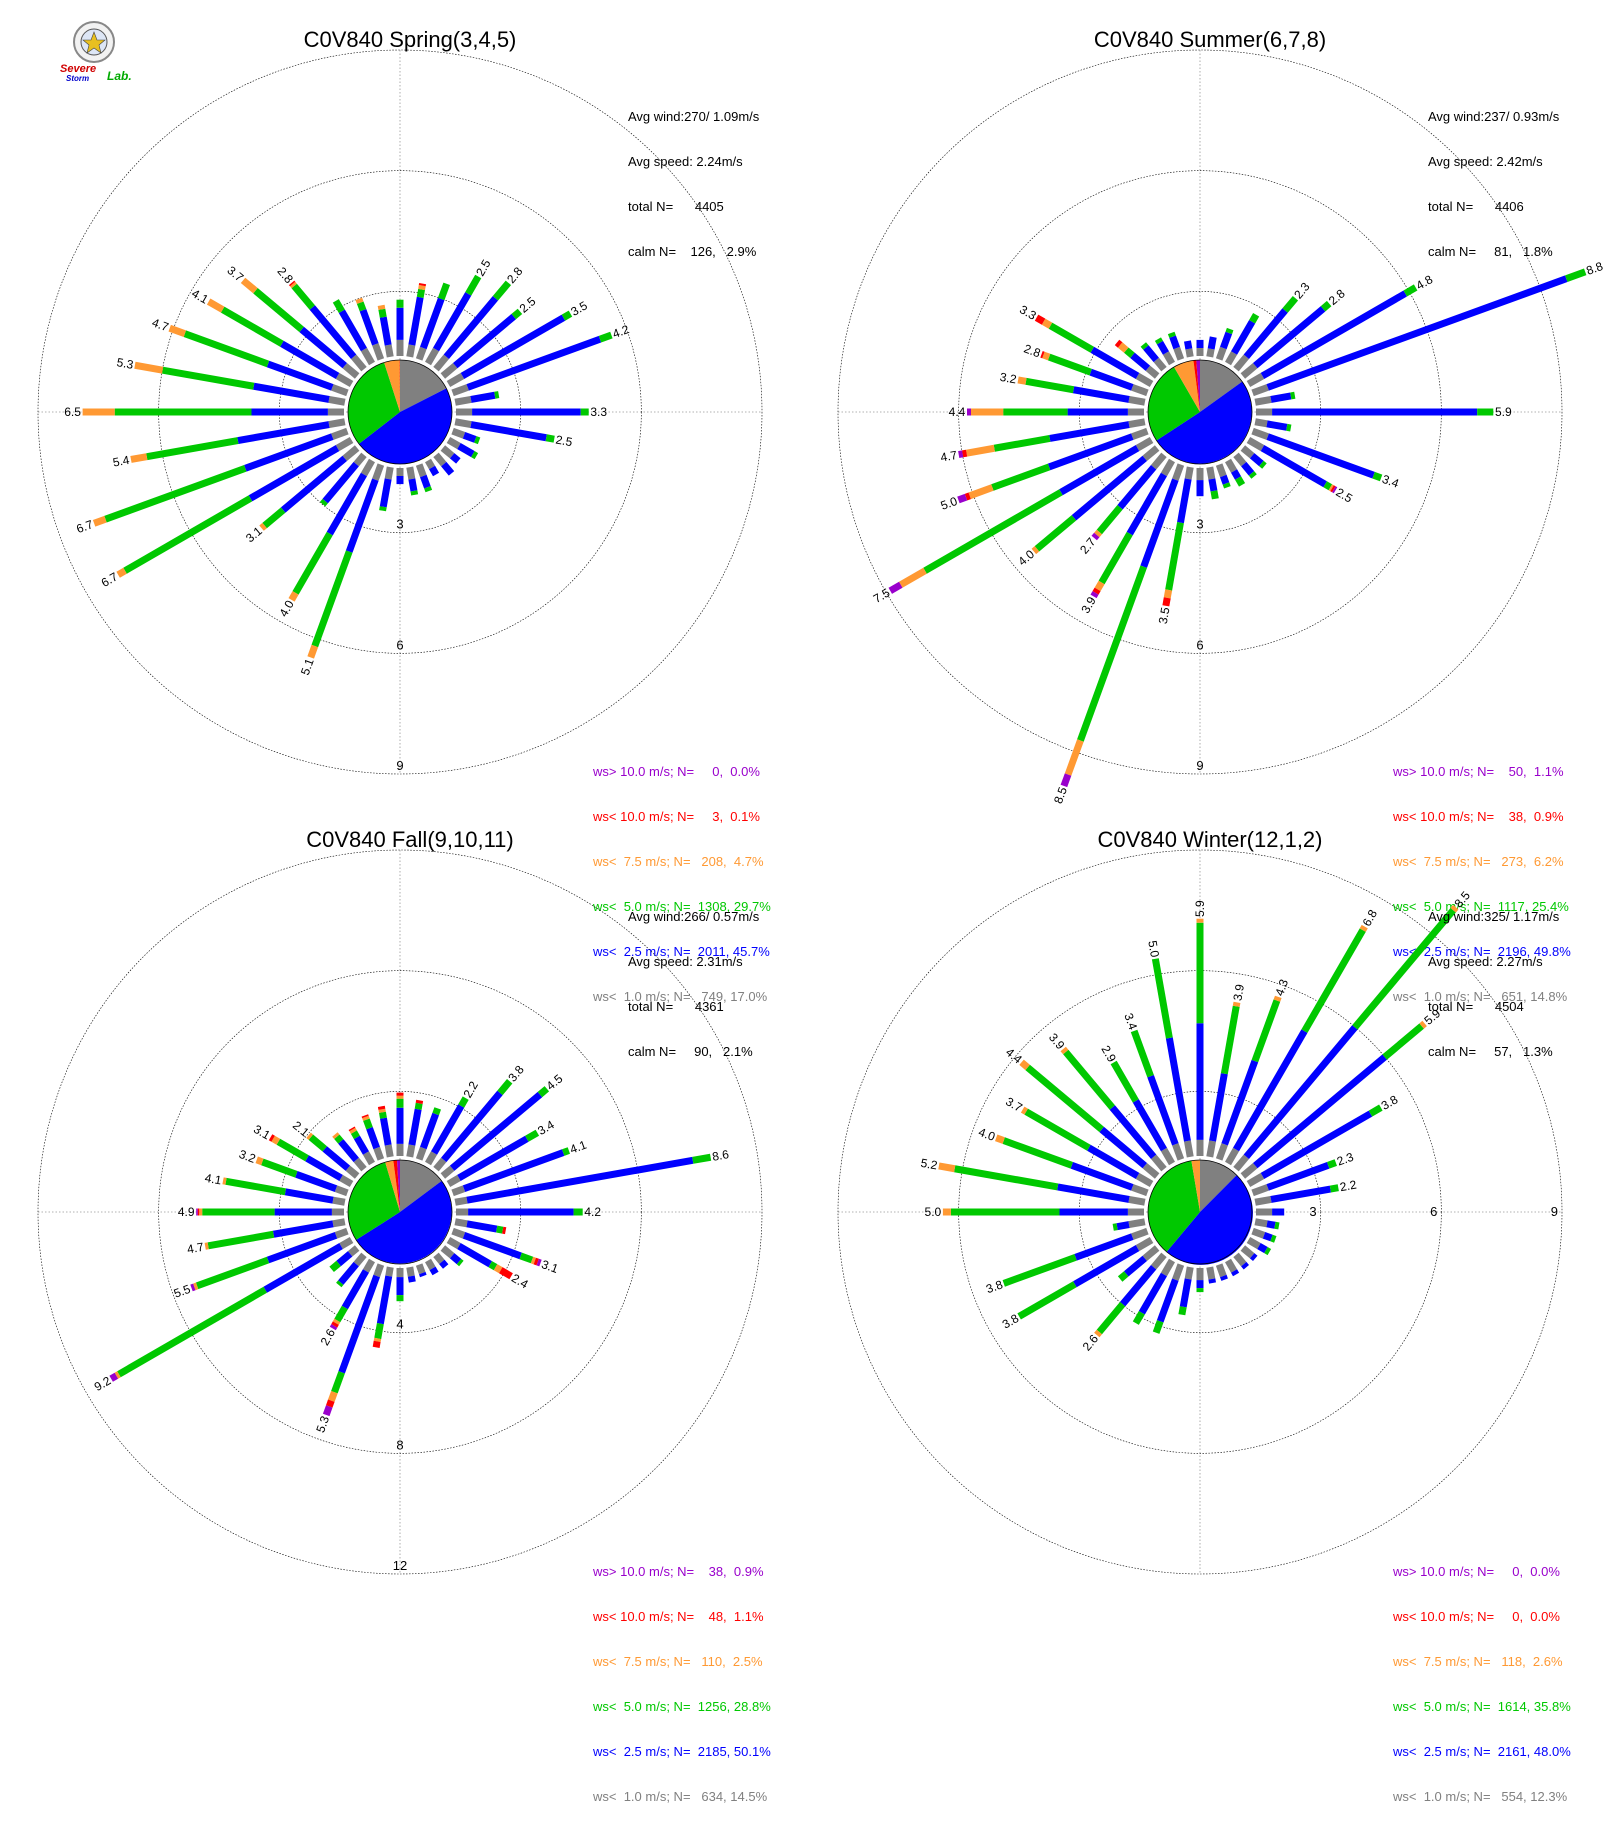 This screenshot has height=1834, width=1620. Describe the element at coordinates (247, 1156) in the screenshot. I see `bar-total-label: 3.2` at that location.